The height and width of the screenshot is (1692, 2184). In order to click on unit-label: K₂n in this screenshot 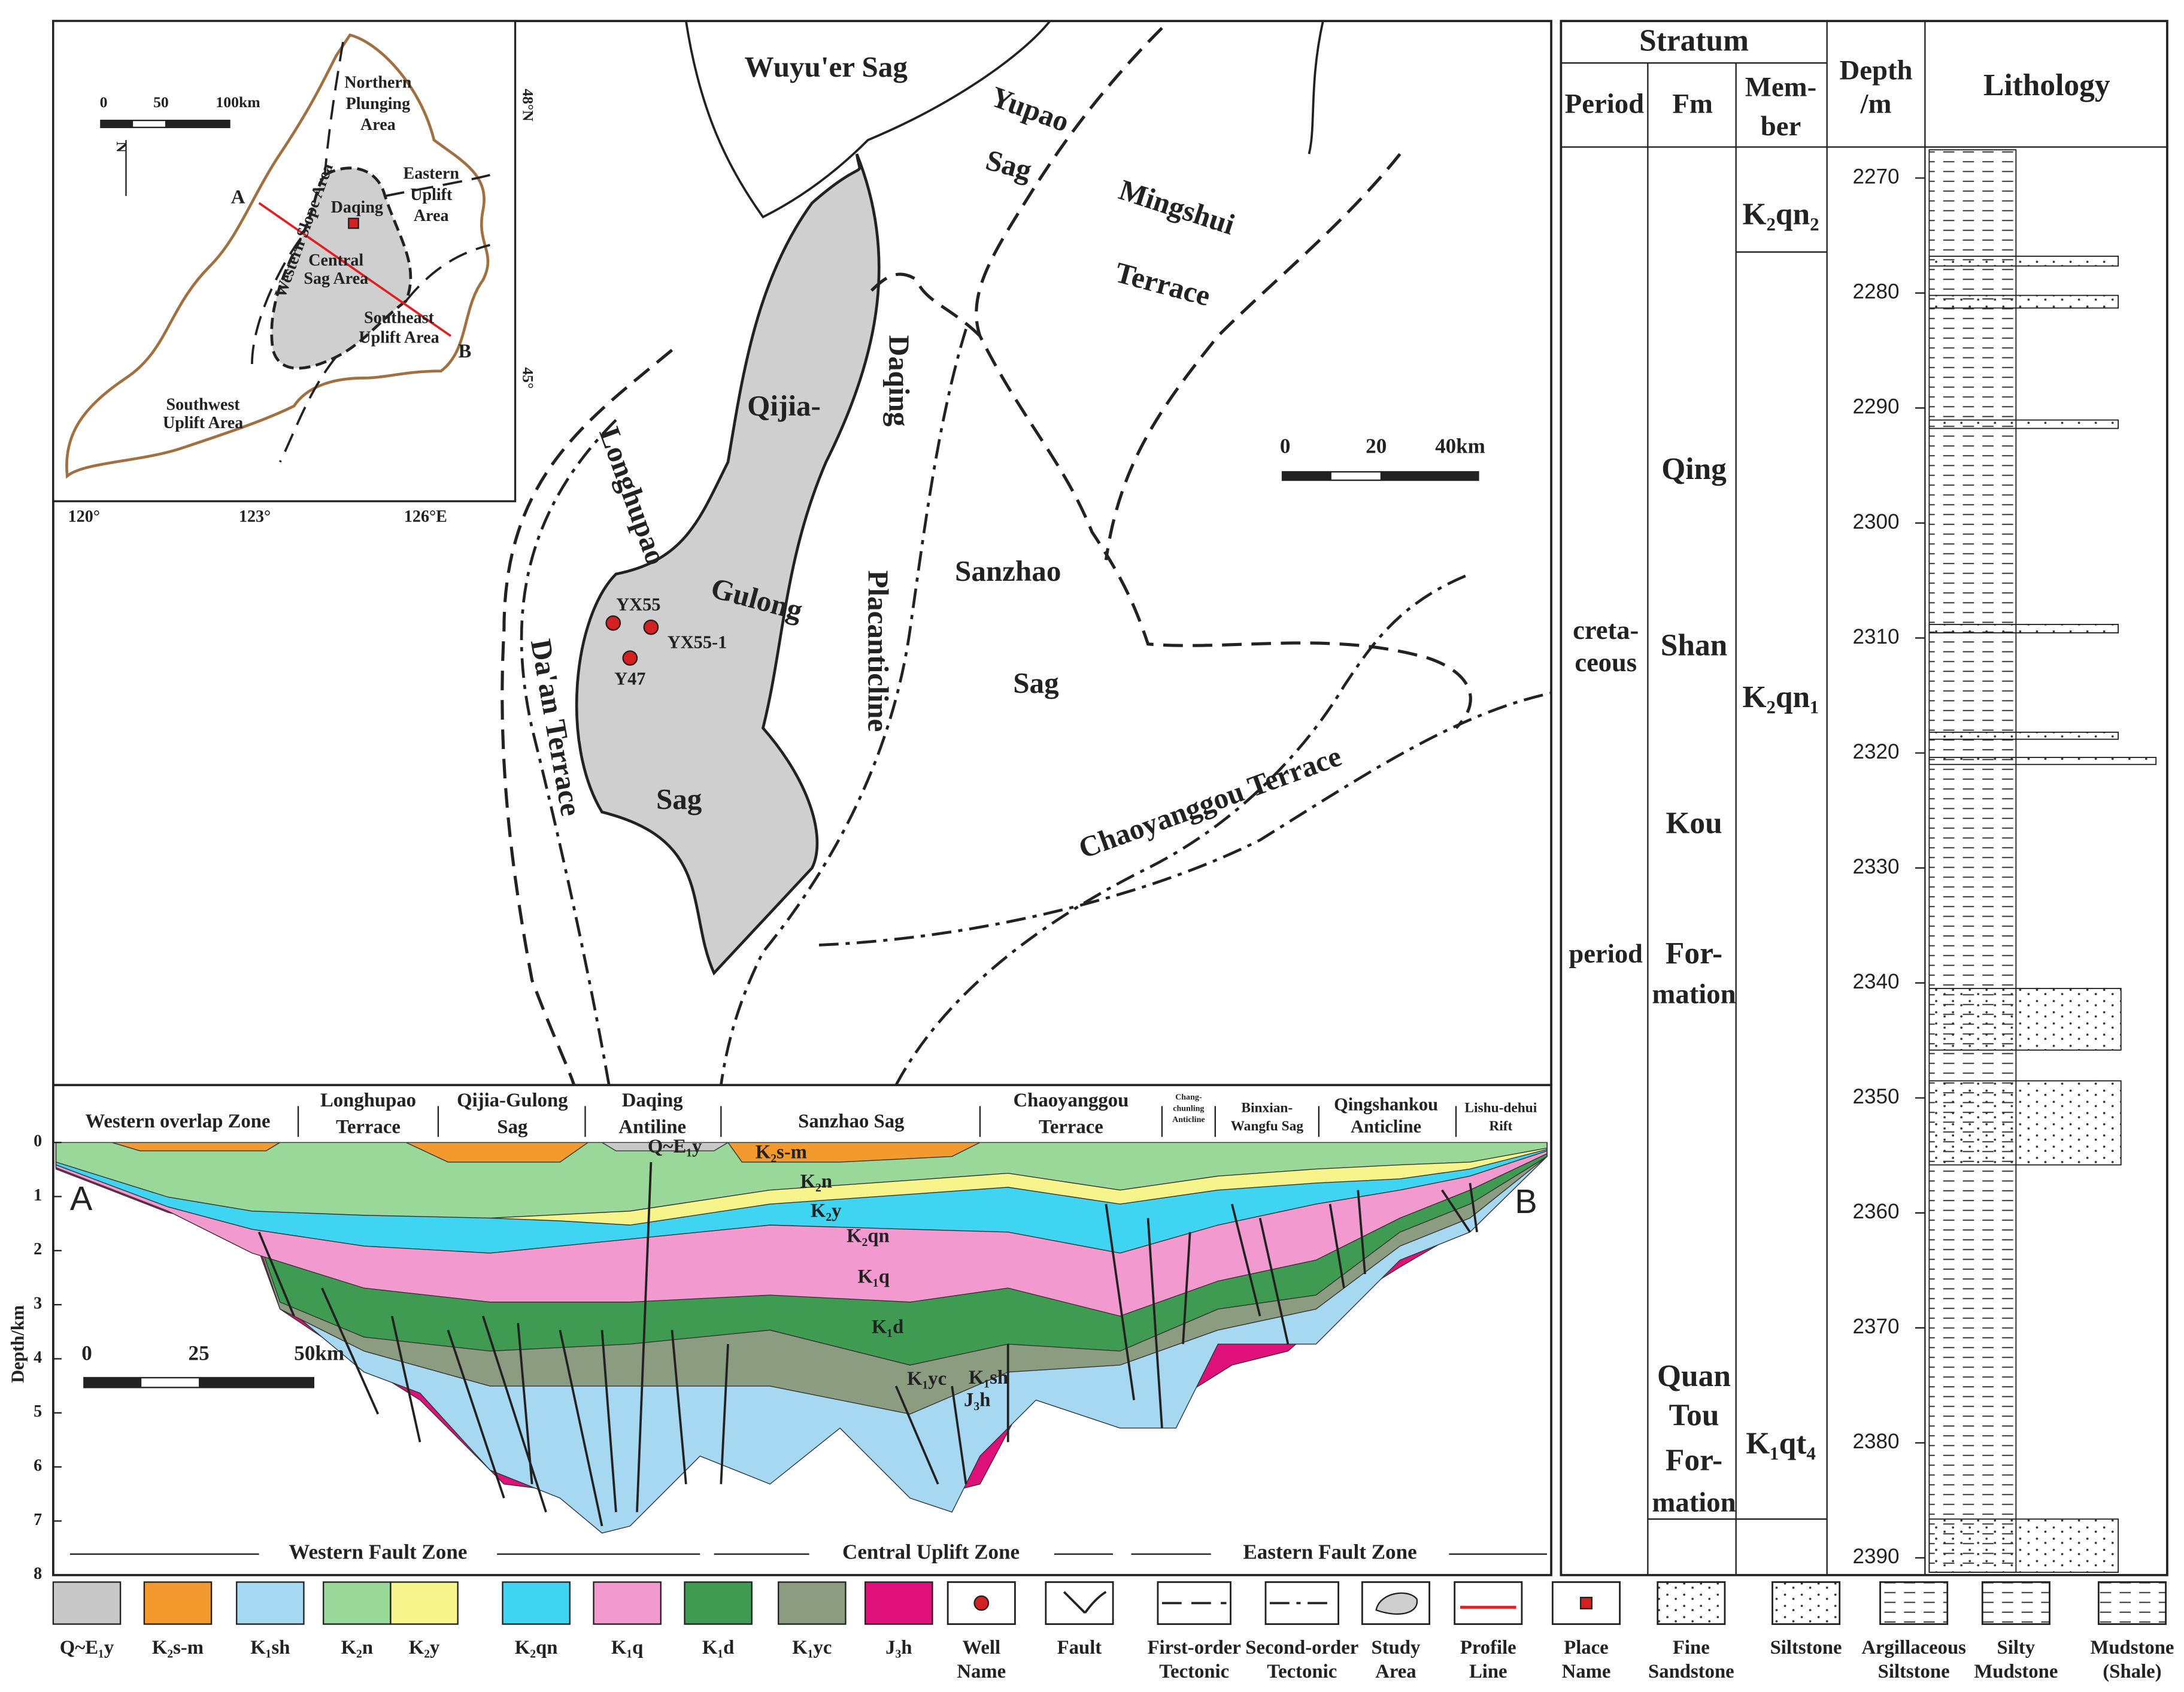, I will do `click(816, 1181)`.